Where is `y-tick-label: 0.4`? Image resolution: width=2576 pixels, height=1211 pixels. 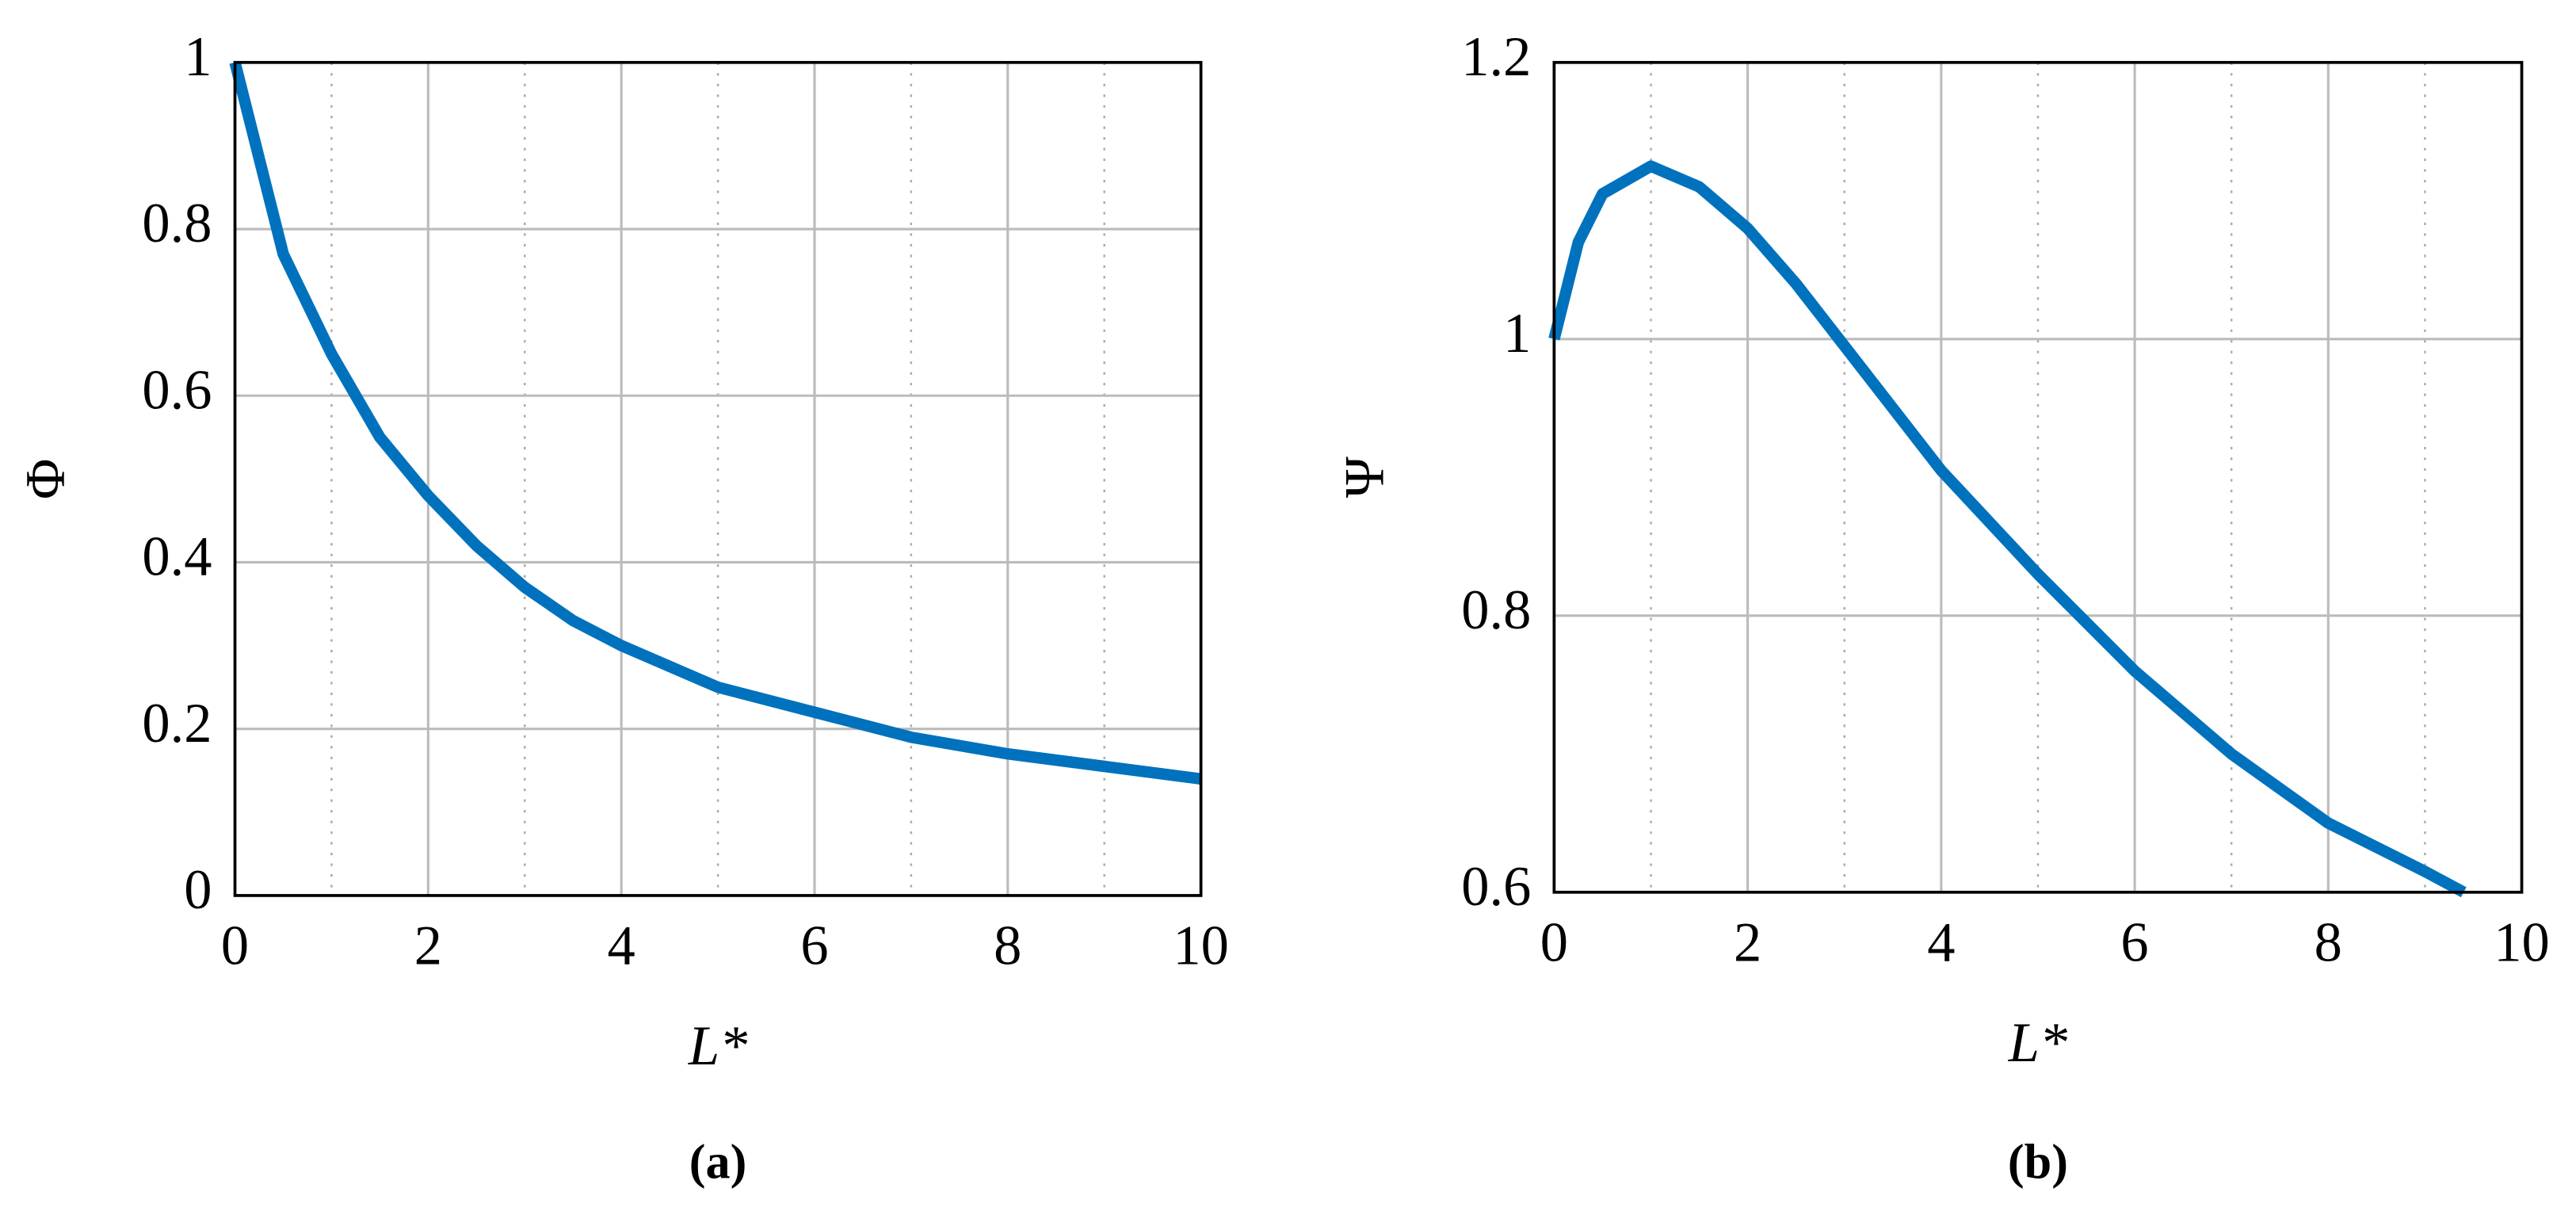 y-tick-label: 0.4 is located at coordinates (177, 557).